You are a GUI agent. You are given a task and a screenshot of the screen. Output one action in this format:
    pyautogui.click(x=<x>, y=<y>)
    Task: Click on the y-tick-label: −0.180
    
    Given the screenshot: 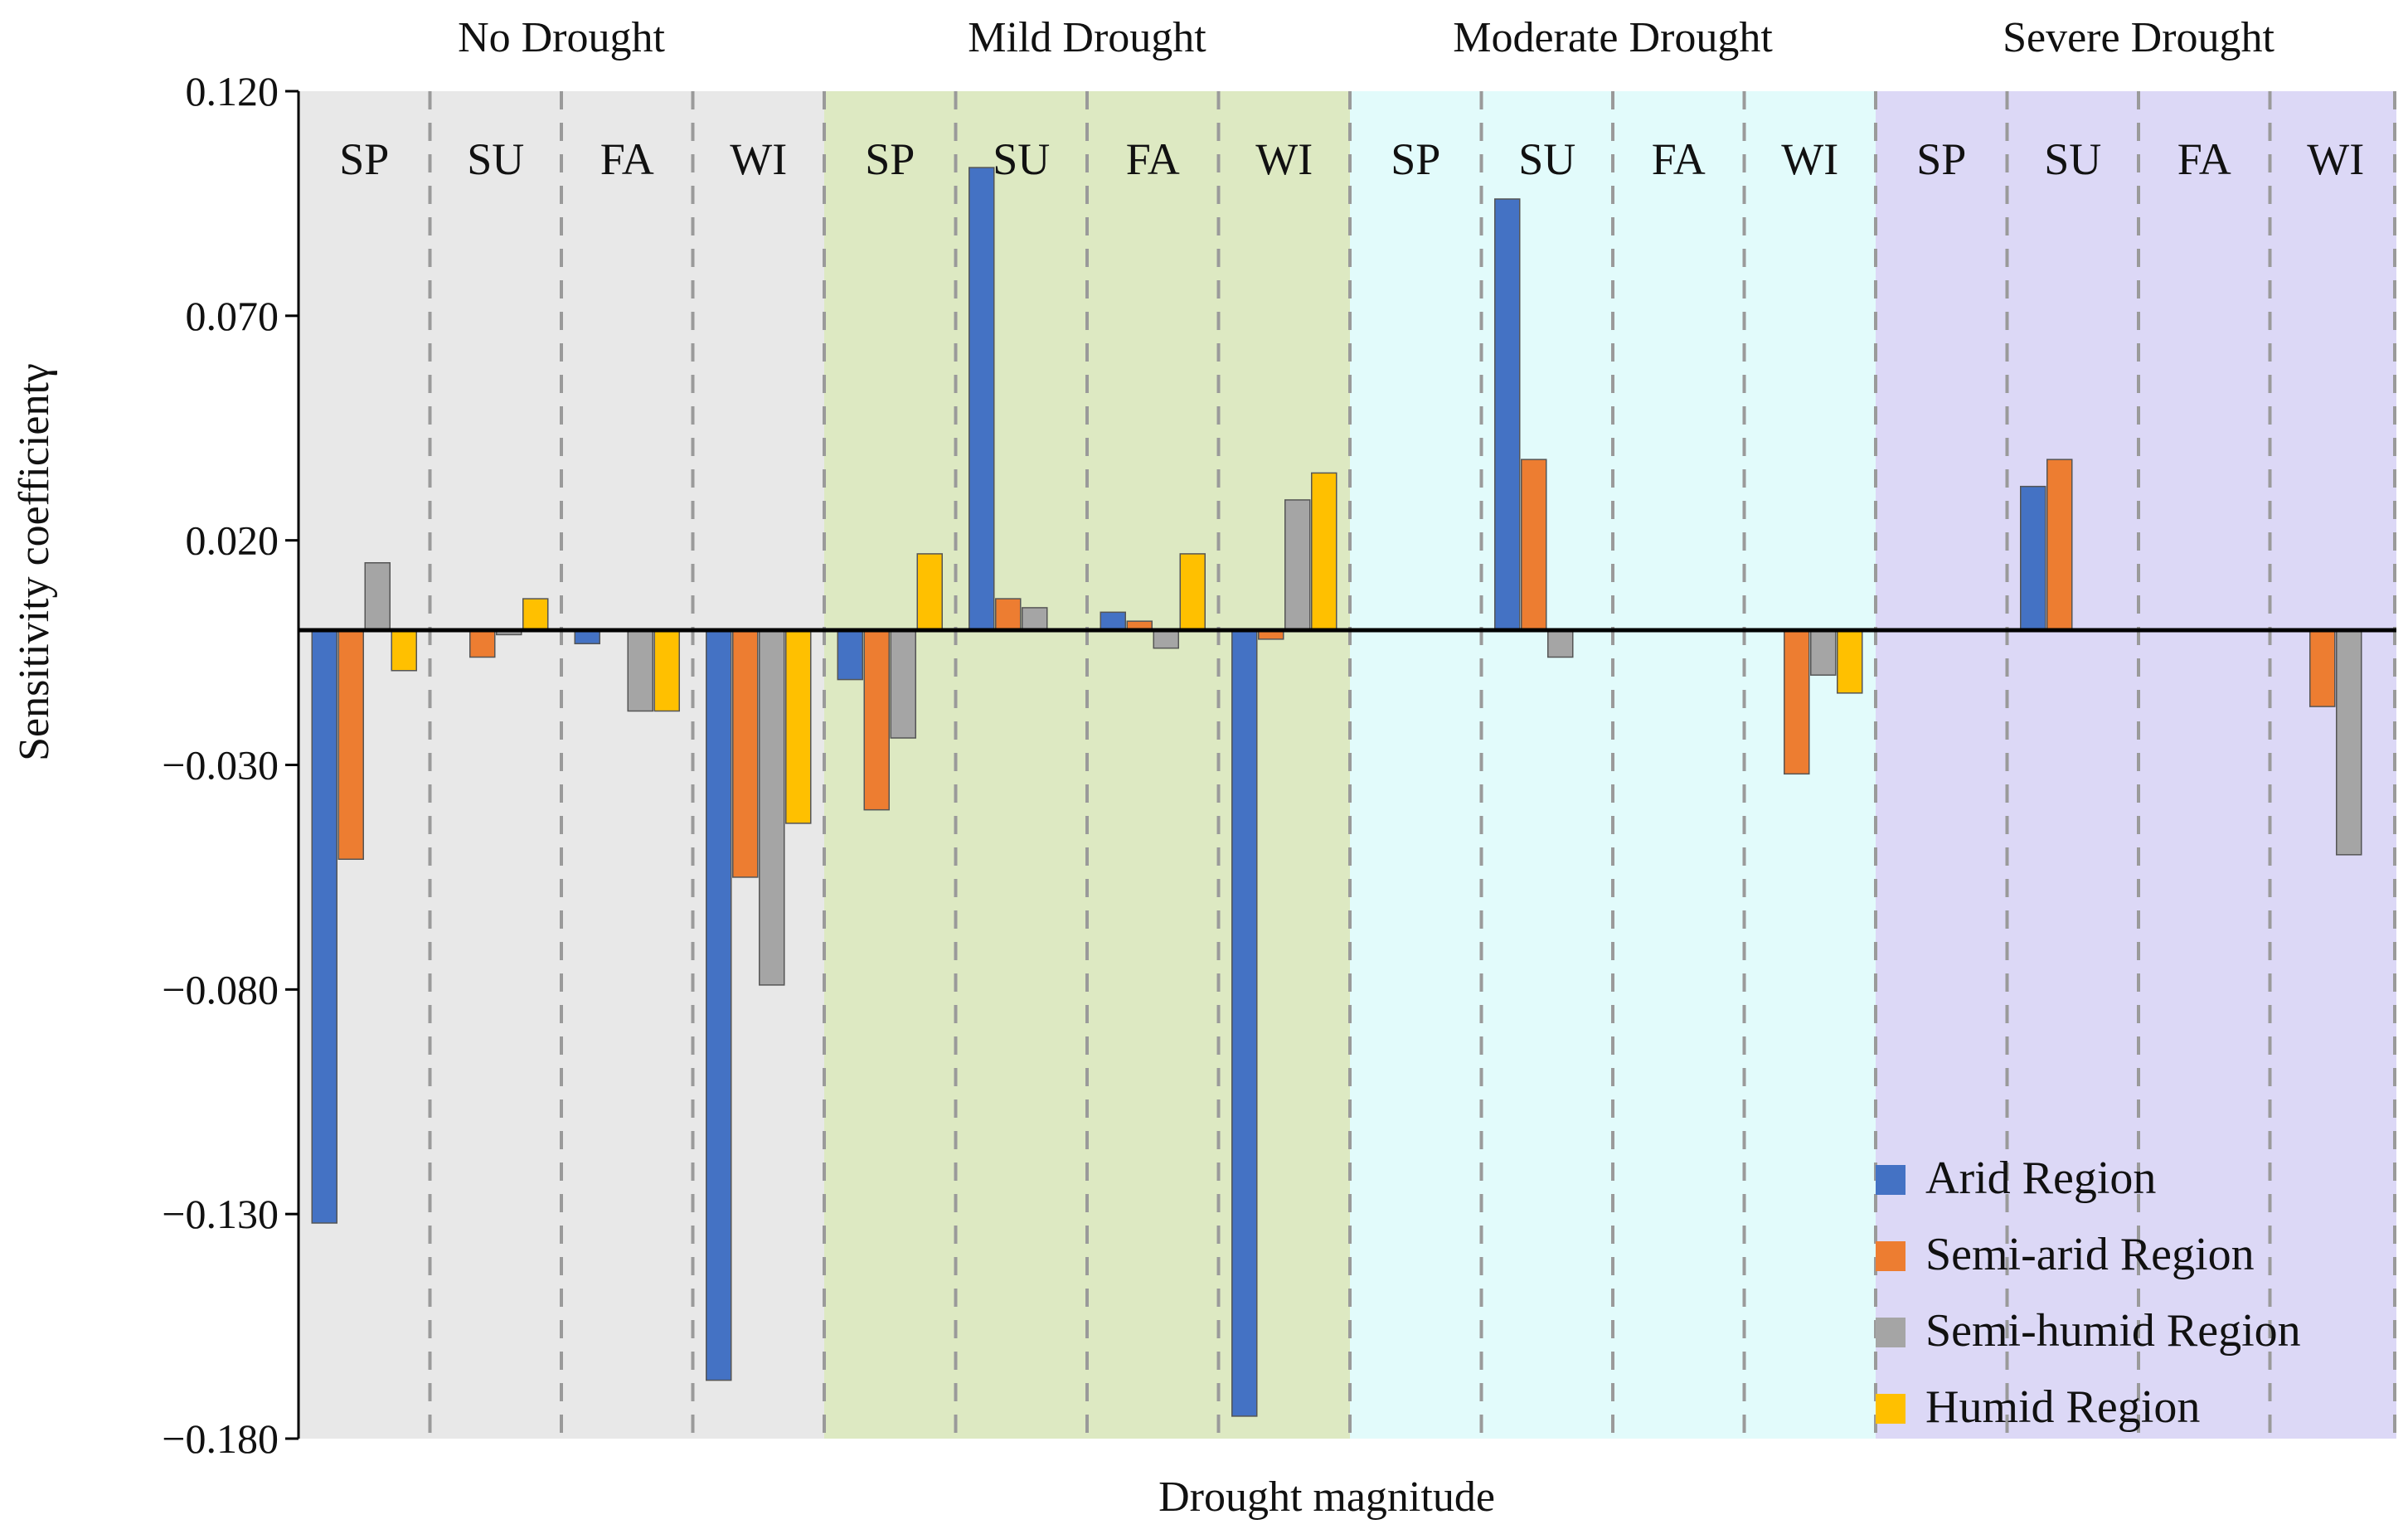 What is the action you would take?
    pyautogui.click(x=221, y=1439)
    